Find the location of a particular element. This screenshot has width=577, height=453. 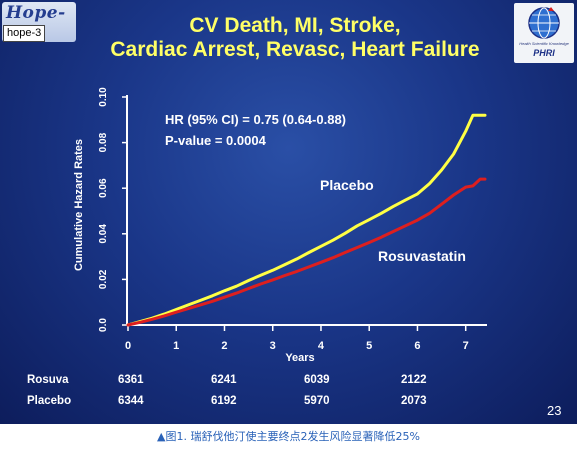

risk-label-placebo: Placebo is located at coordinates (49, 401).